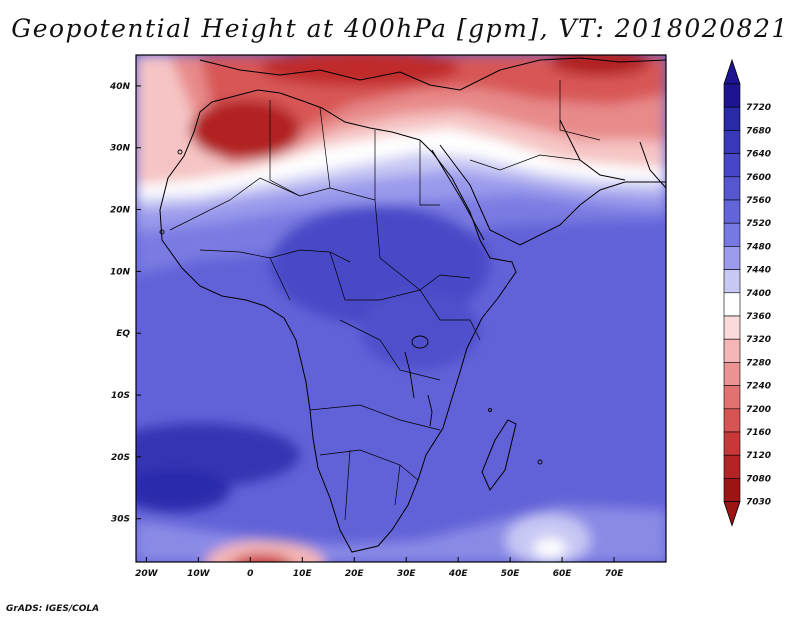 This screenshot has height=618, width=800. Describe the element at coordinates (580, 110) in the screenshot. I see `border-iran` at that location.